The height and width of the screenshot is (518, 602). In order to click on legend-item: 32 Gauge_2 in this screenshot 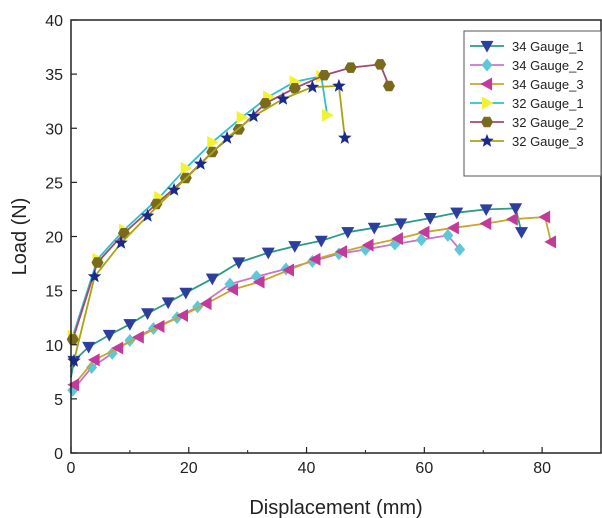, I will do `click(527, 122)`.